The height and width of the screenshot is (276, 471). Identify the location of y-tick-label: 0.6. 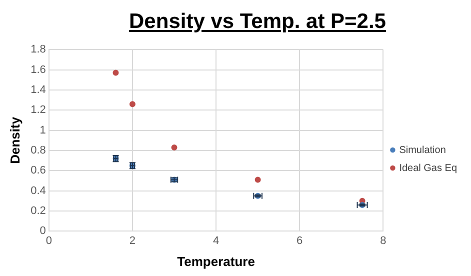
(38, 170).